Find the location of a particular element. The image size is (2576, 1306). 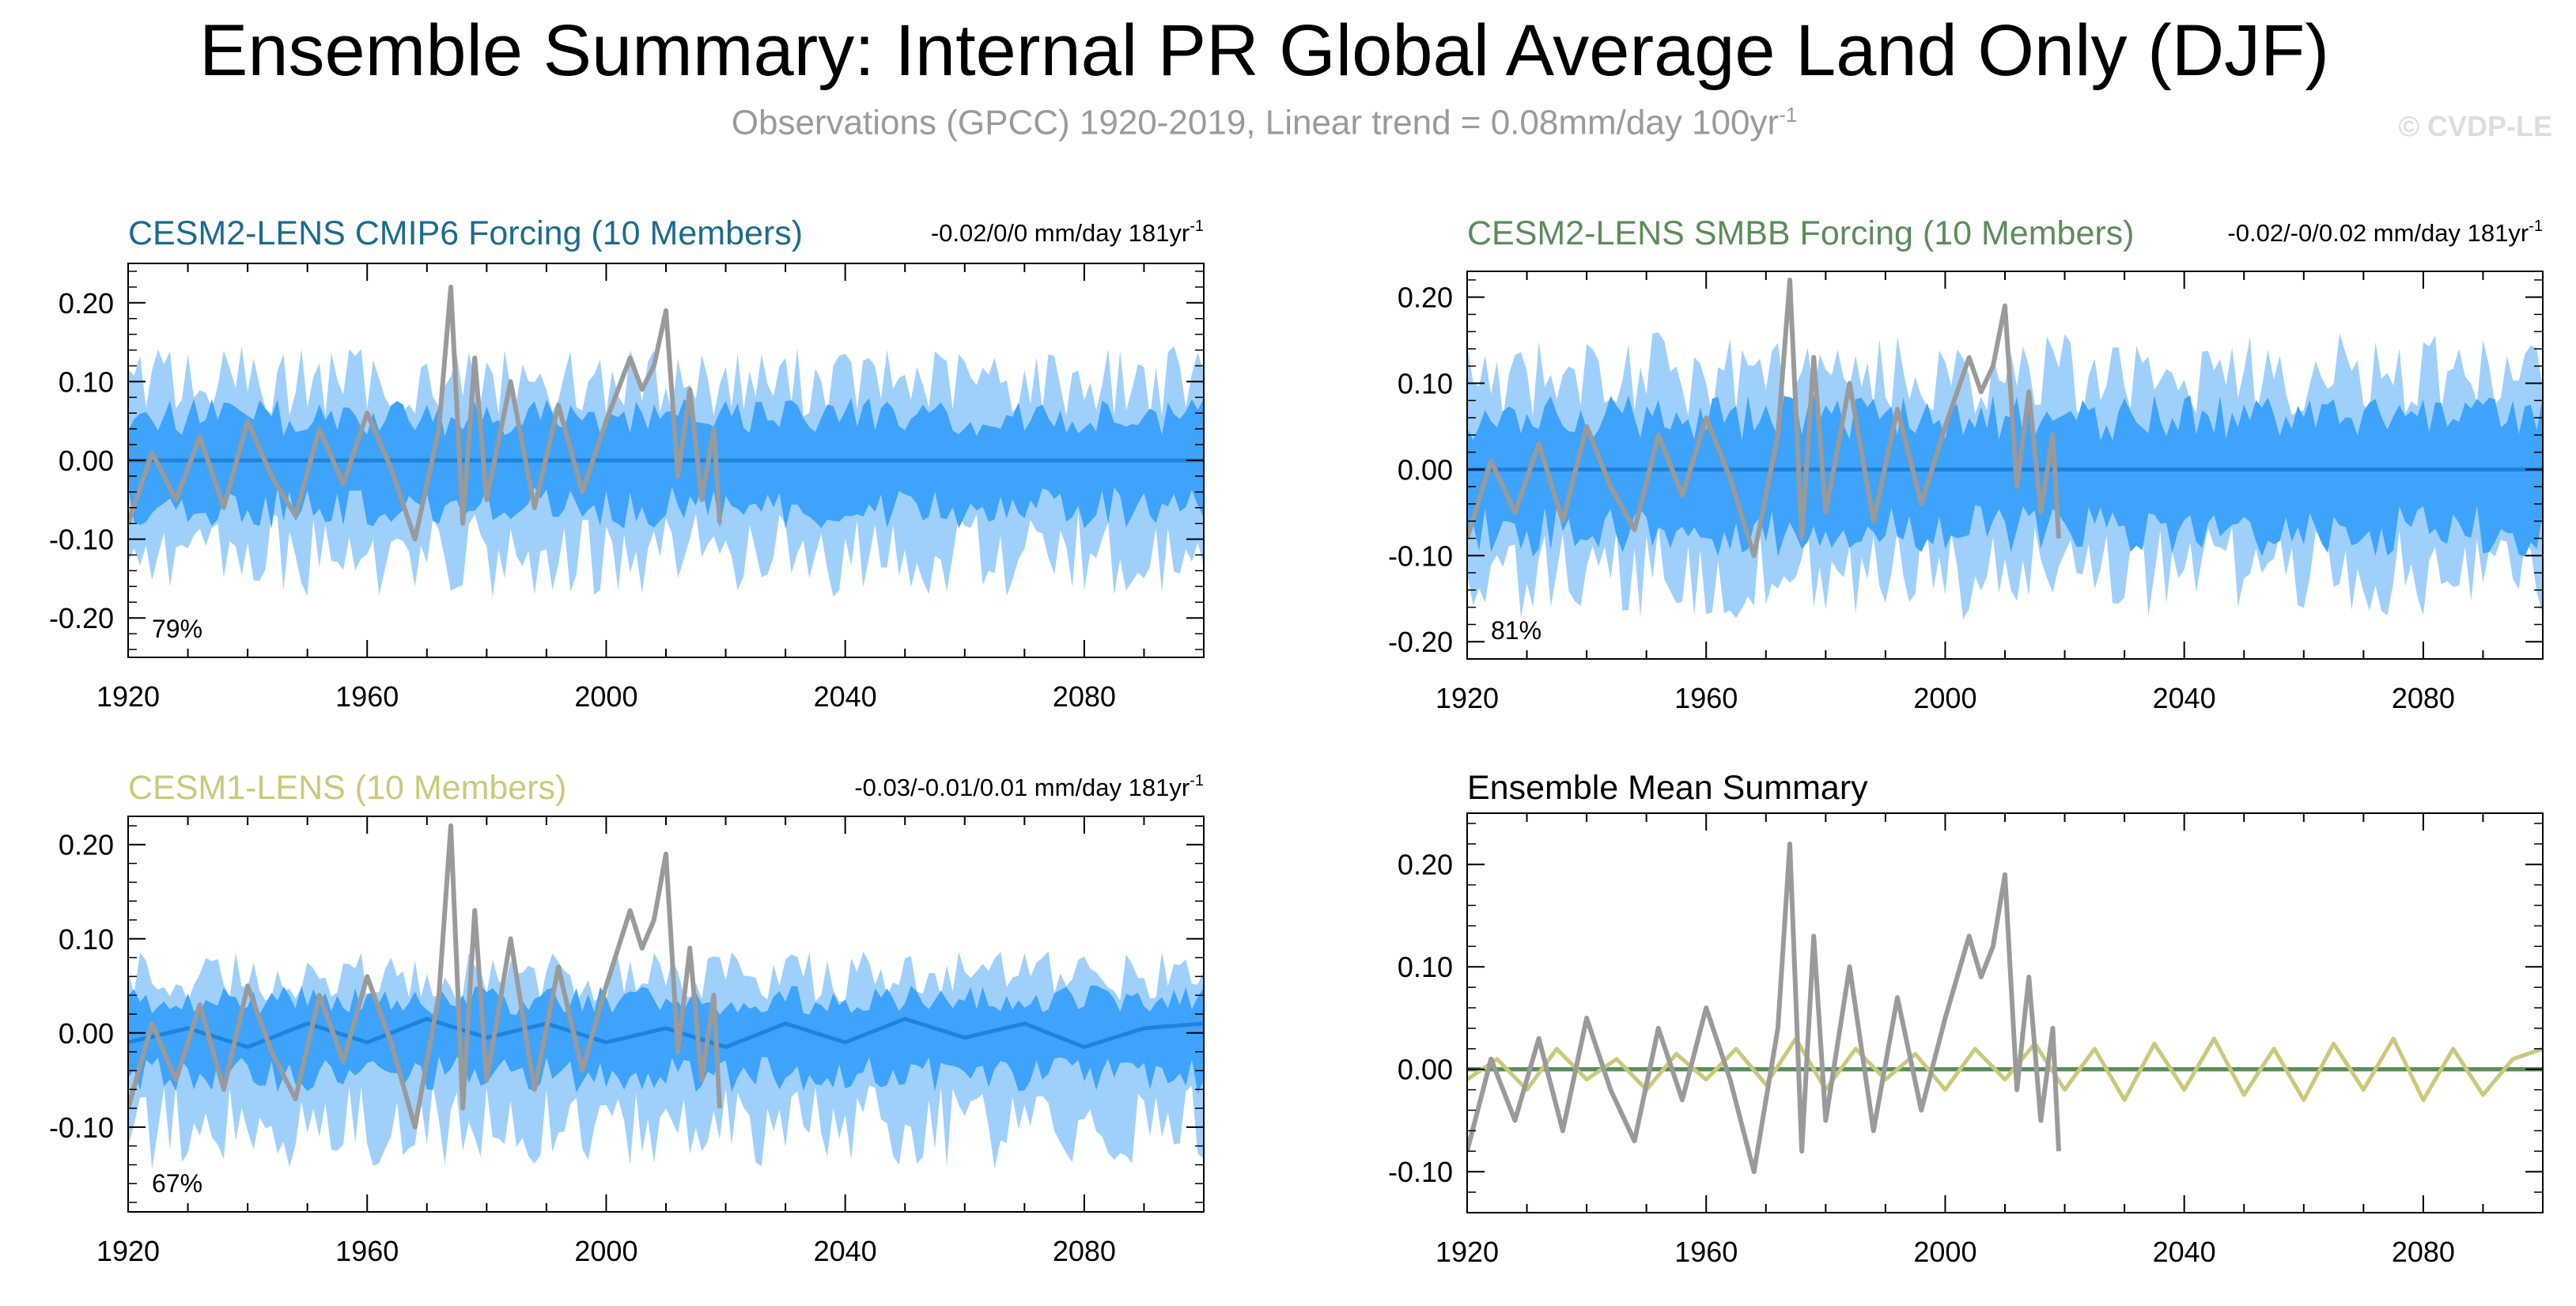

panel-trend-value: -0.02/-0/0.02 mm/day 181yr is located at coordinates (2378, 233).